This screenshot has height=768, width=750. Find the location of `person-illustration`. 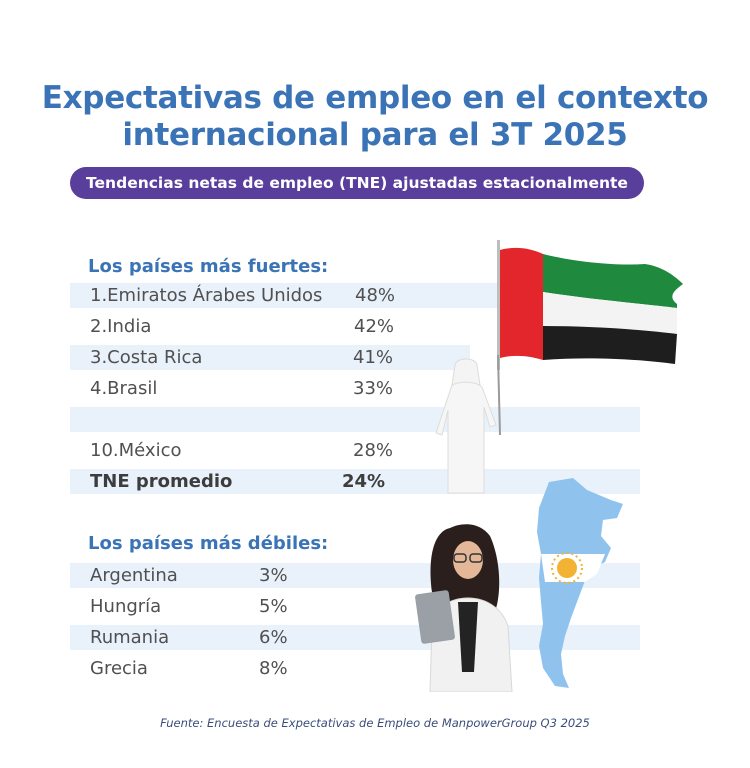

person-illustration is located at coordinates (468, 424).